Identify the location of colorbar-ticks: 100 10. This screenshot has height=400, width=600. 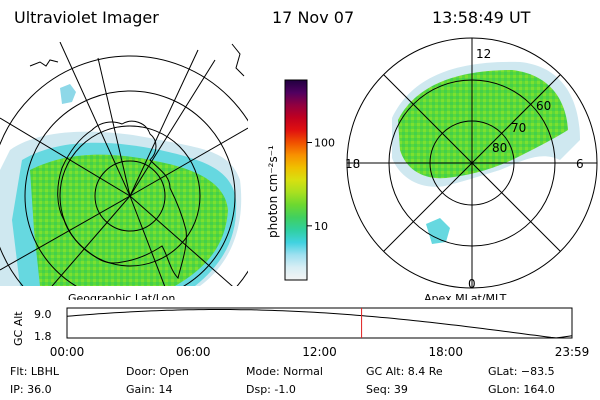
(321, 185).